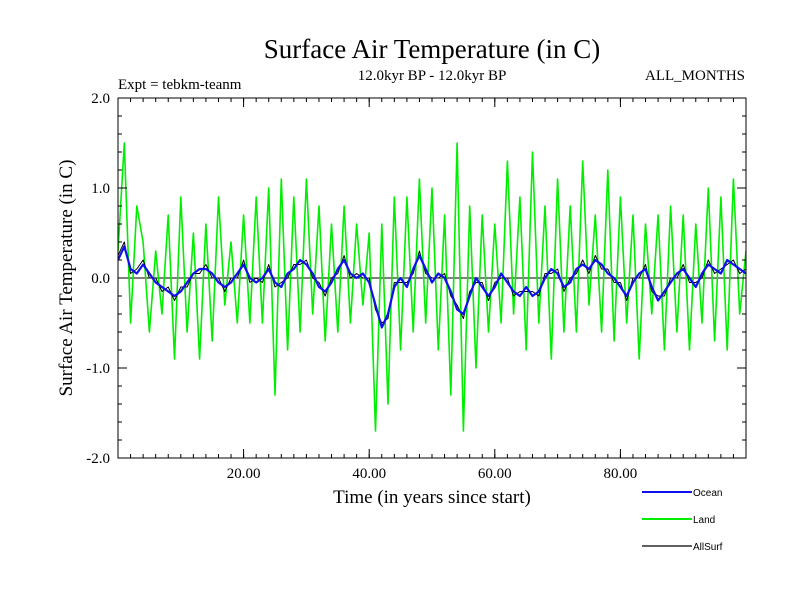  Describe the element at coordinates (708, 547) in the screenshot. I see `legend-label-allsurf: AllSurf` at that location.